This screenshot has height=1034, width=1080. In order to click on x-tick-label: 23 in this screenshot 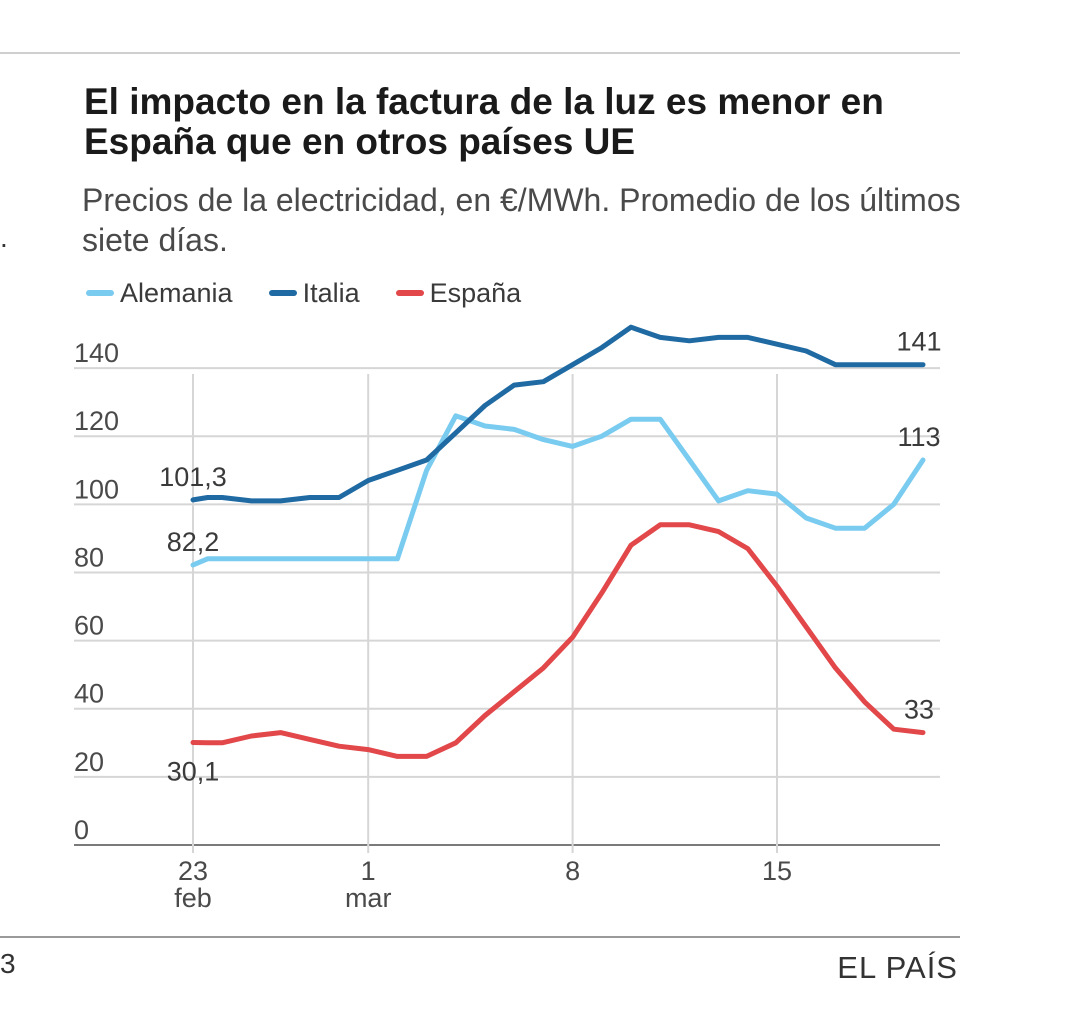, I will do `click(193, 871)`.